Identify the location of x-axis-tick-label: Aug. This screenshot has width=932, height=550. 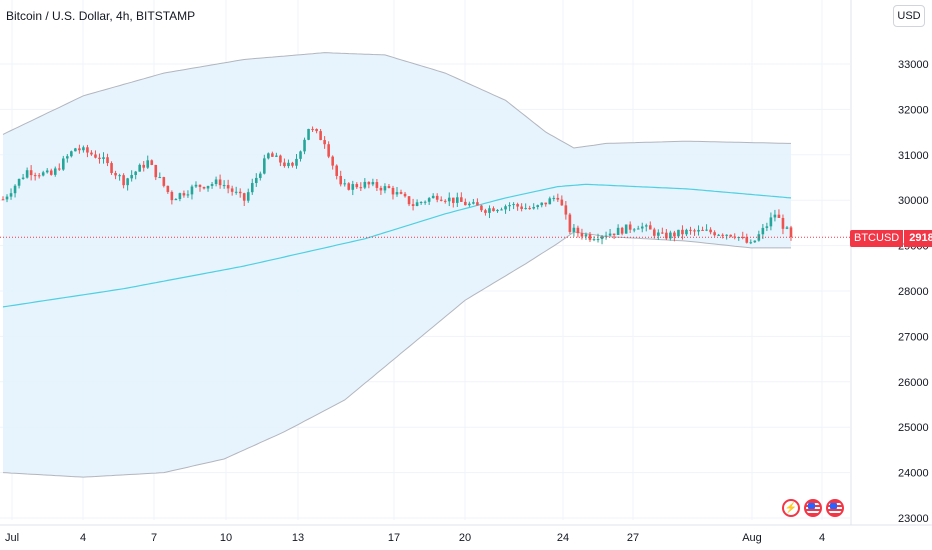
(752, 538).